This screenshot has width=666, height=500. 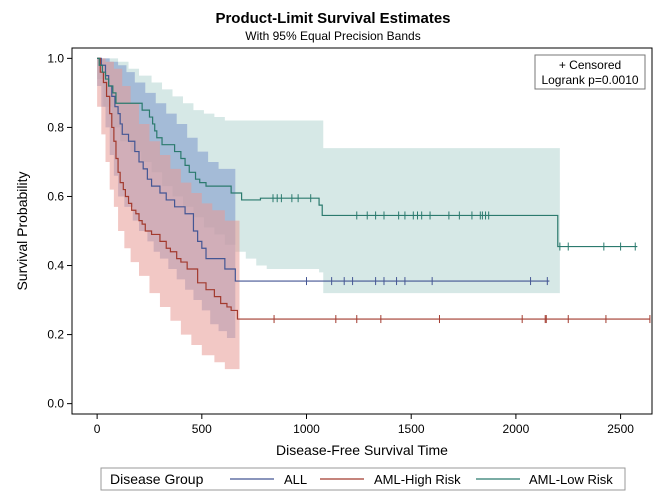 I want to click on x-tick-label: 2500, so click(x=620, y=429).